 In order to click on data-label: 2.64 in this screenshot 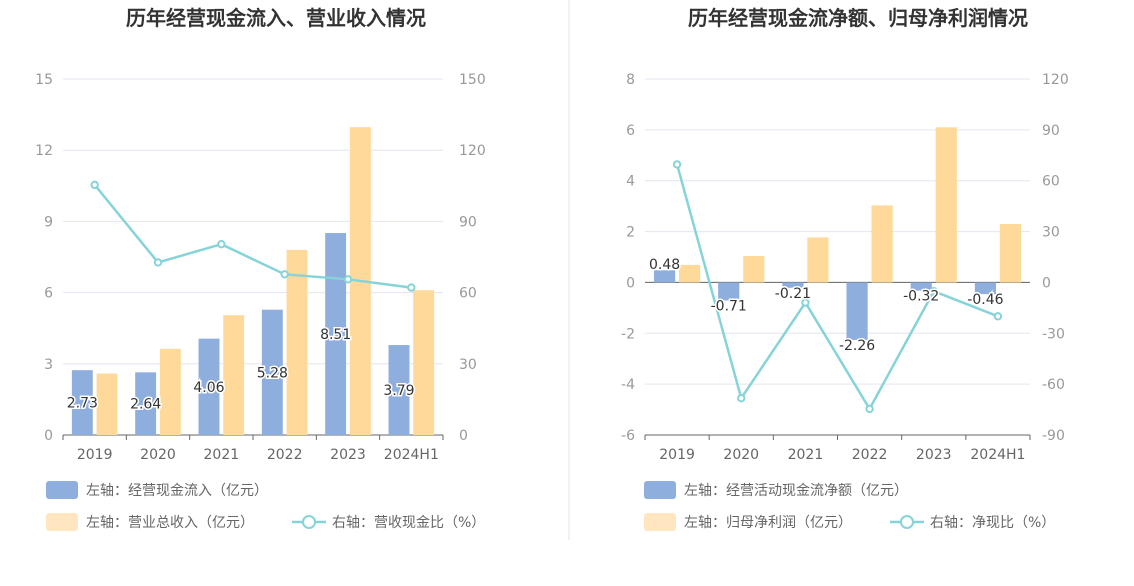, I will do `click(145, 405)`.